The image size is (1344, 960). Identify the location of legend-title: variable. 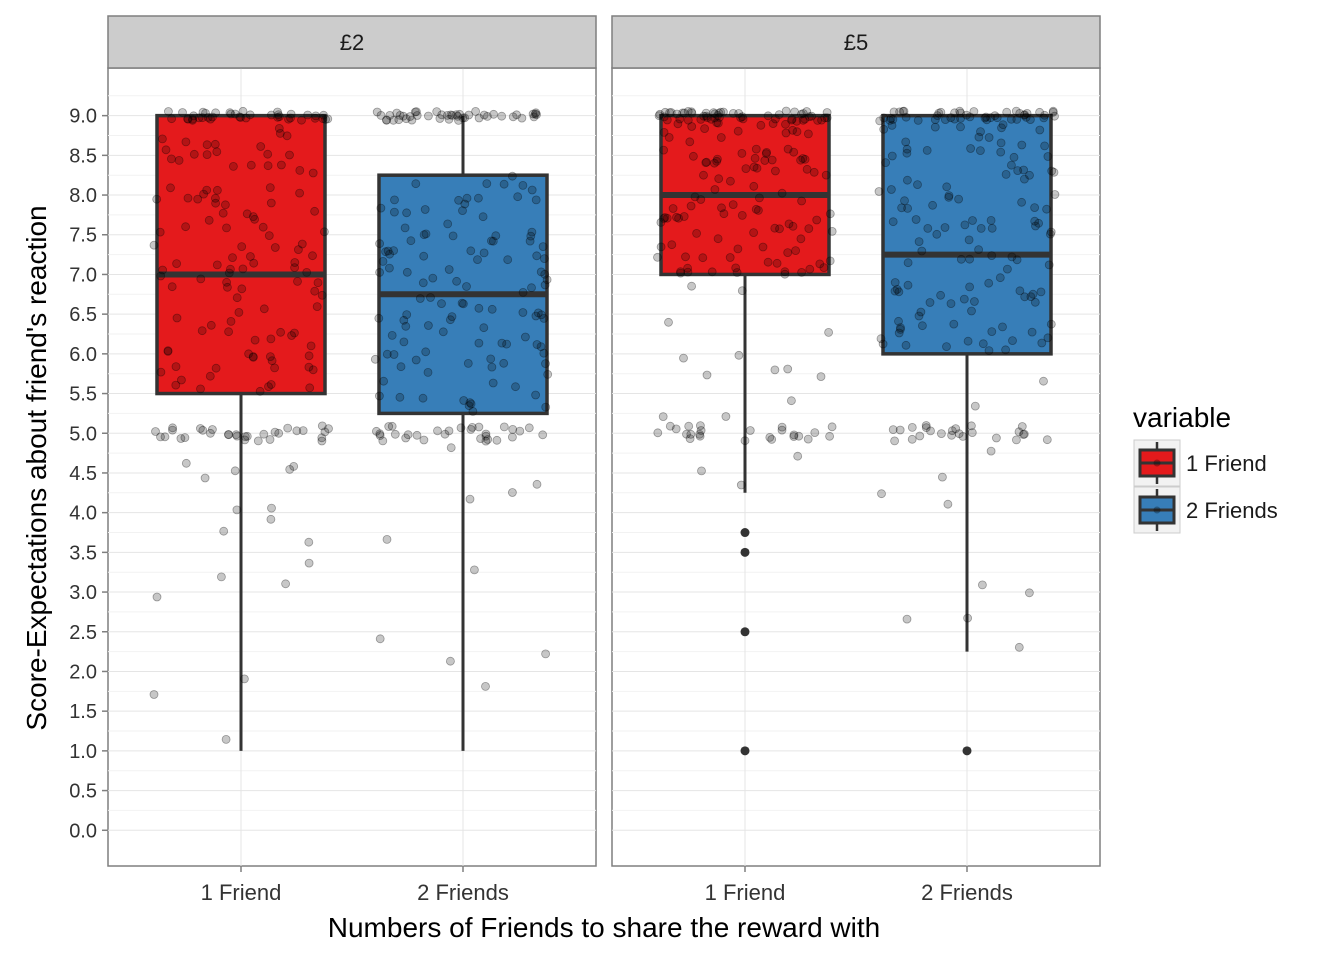
(1182, 417).